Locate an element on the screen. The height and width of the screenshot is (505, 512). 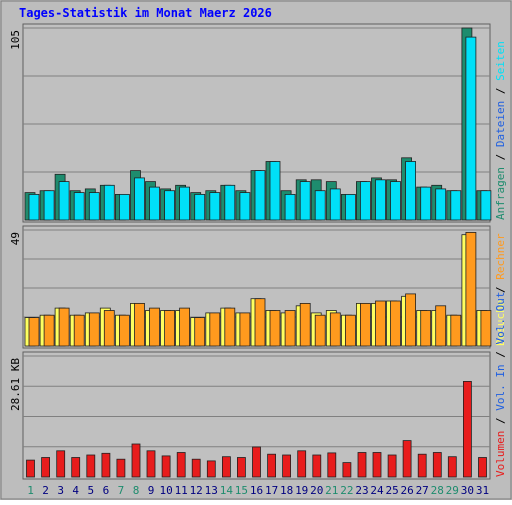
x-tick-label-day-18: 18 is located at coordinates (286, 490).